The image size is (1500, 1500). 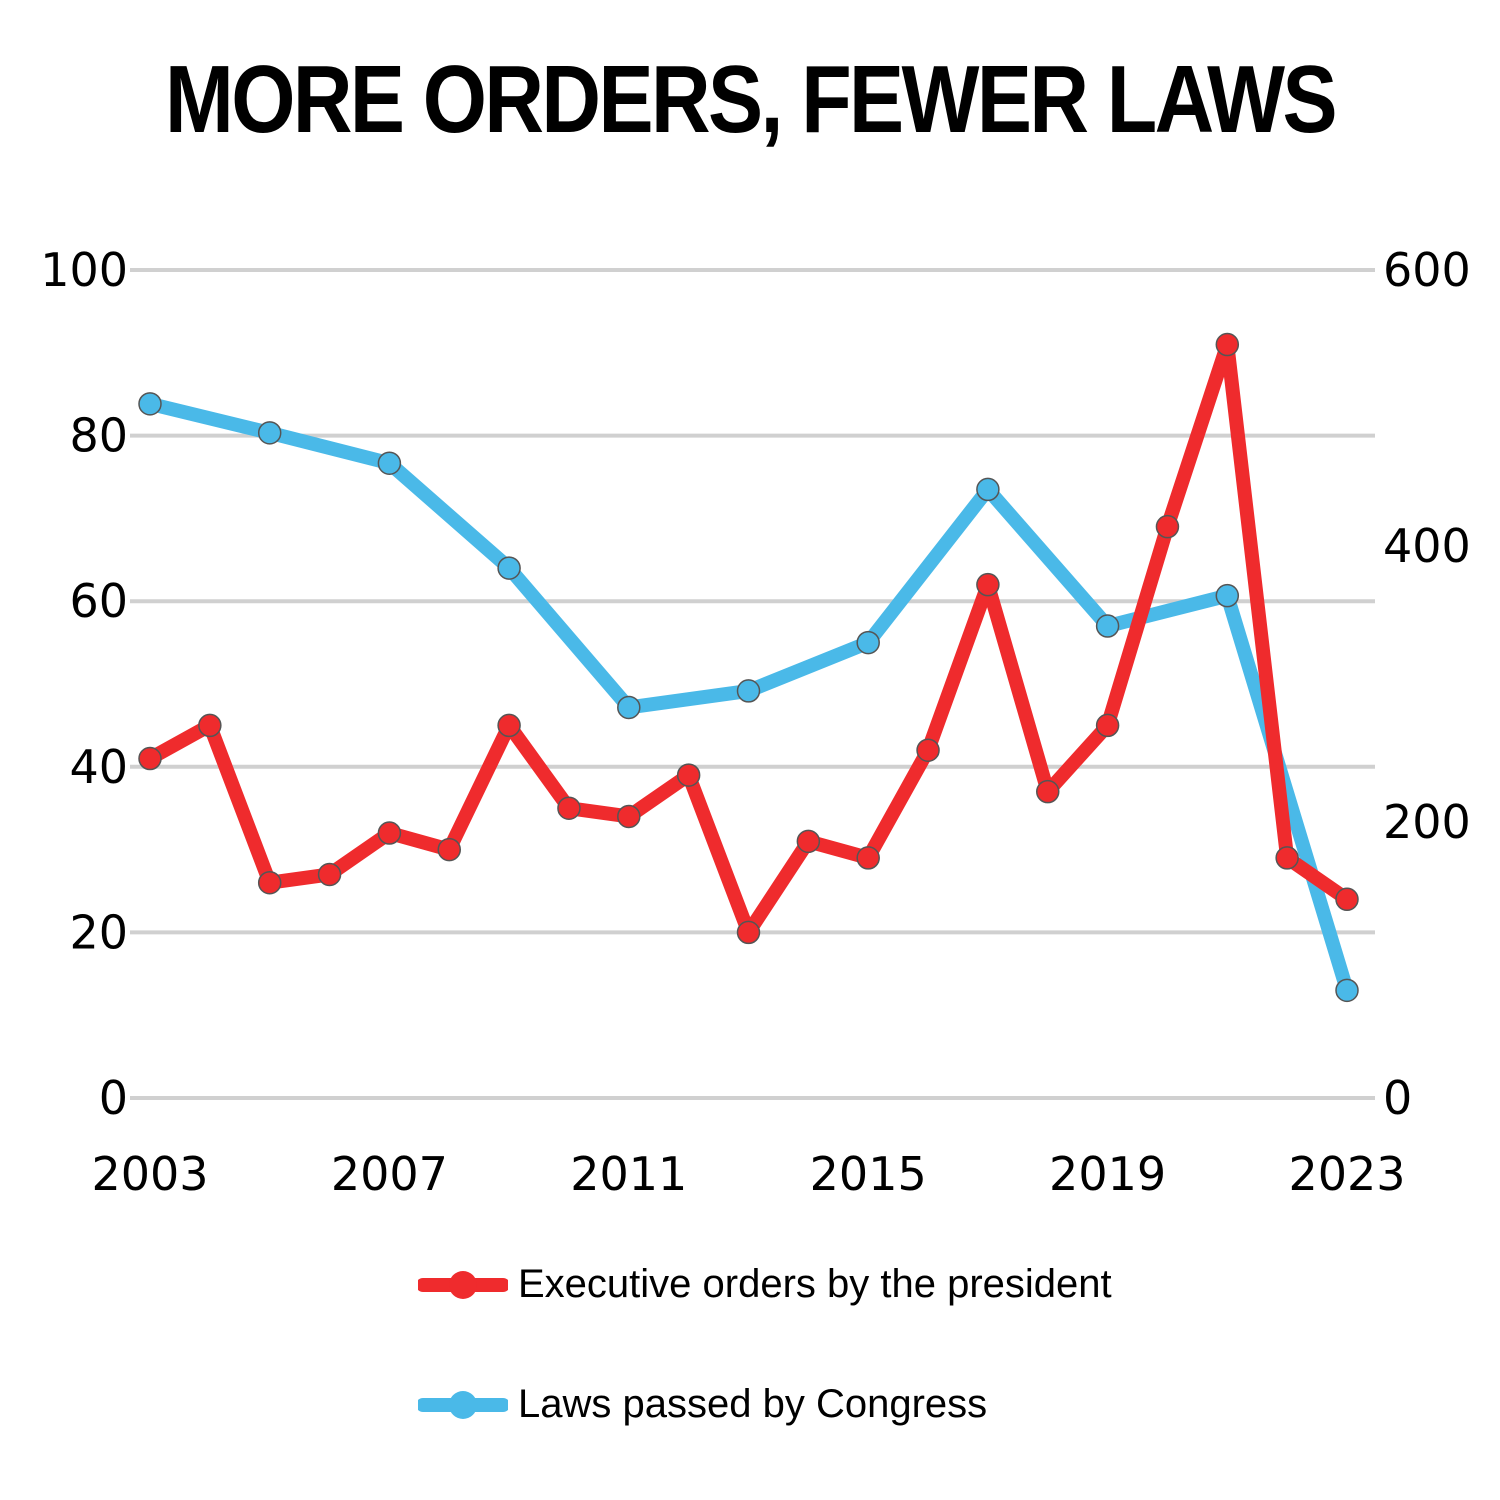 What do you see at coordinates (509, 725) in the screenshot?
I see `point-executive-orders-2009` at bounding box center [509, 725].